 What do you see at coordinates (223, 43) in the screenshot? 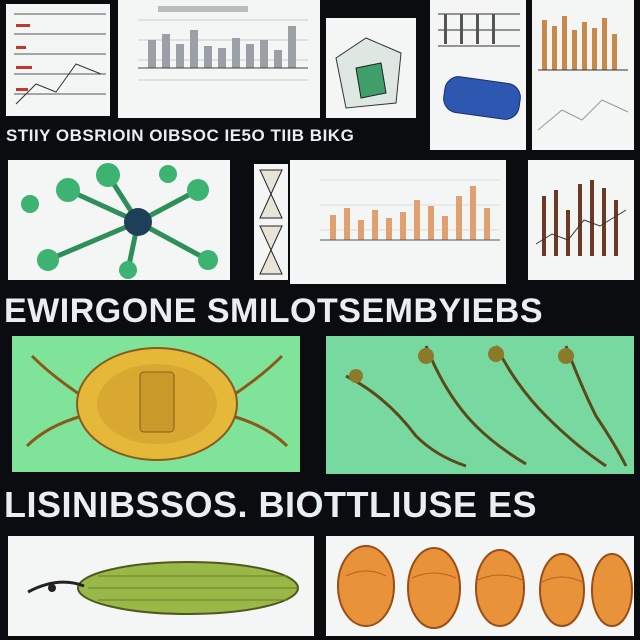
I see `gray-bar-chart` at bounding box center [223, 43].